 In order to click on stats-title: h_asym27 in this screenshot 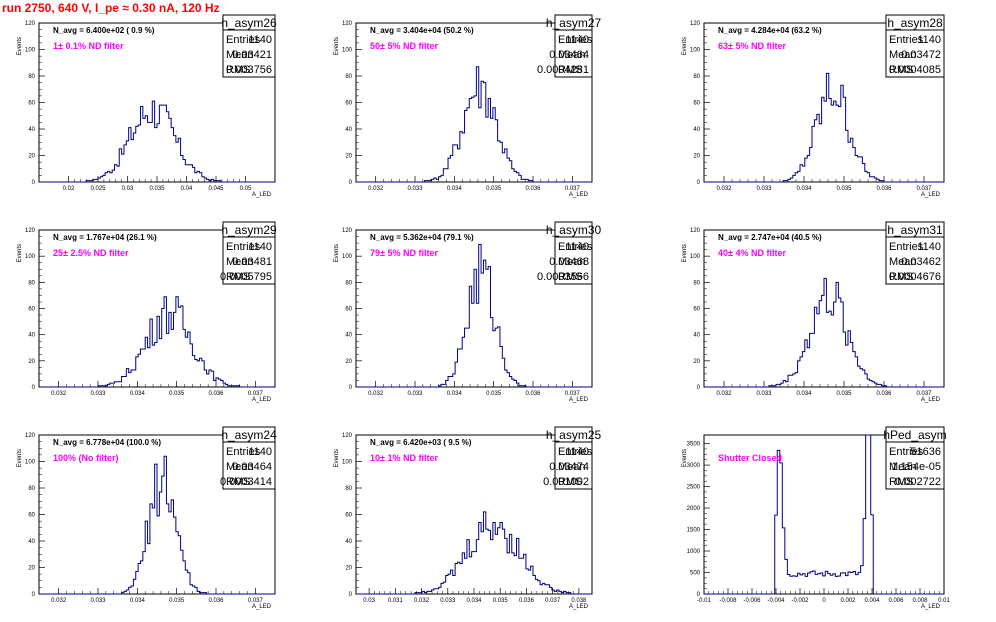, I will do `click(574, 23)`.